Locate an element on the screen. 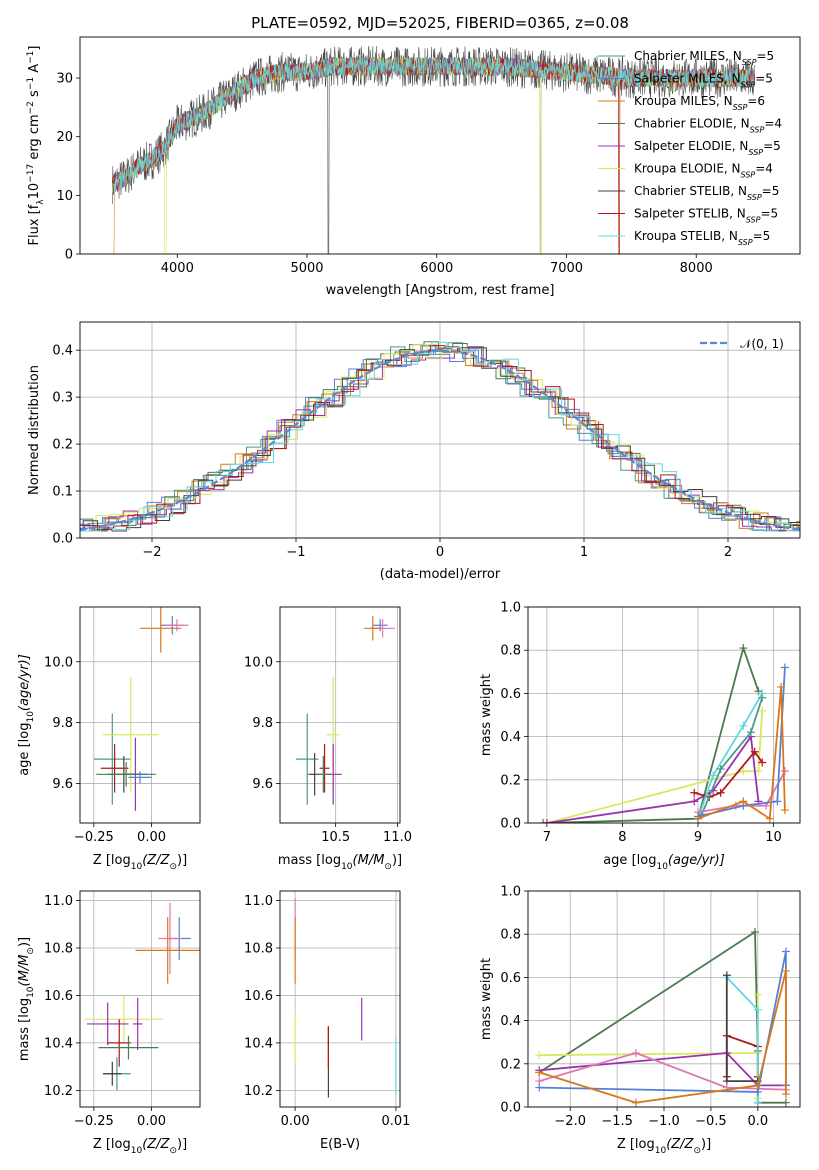  x-tick-label: −1.5 is located at coordinates (617, 1121).